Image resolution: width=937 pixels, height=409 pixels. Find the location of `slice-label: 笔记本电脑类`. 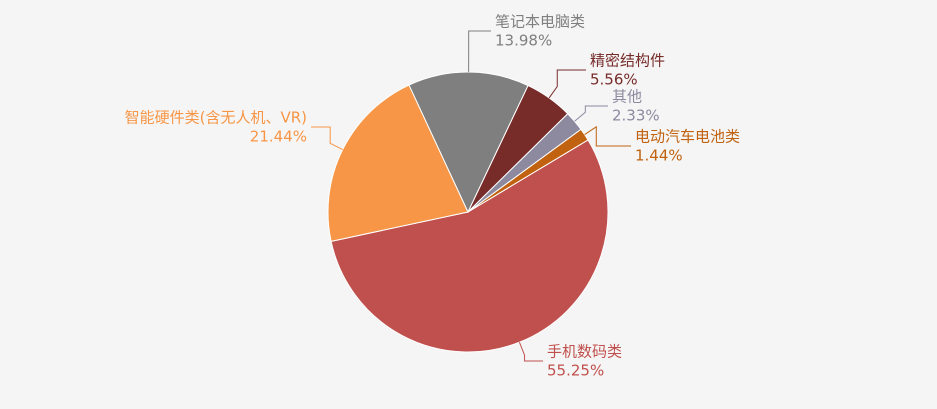

slice-label: 笔记本电脑类 is located at coordinates (540, 22).